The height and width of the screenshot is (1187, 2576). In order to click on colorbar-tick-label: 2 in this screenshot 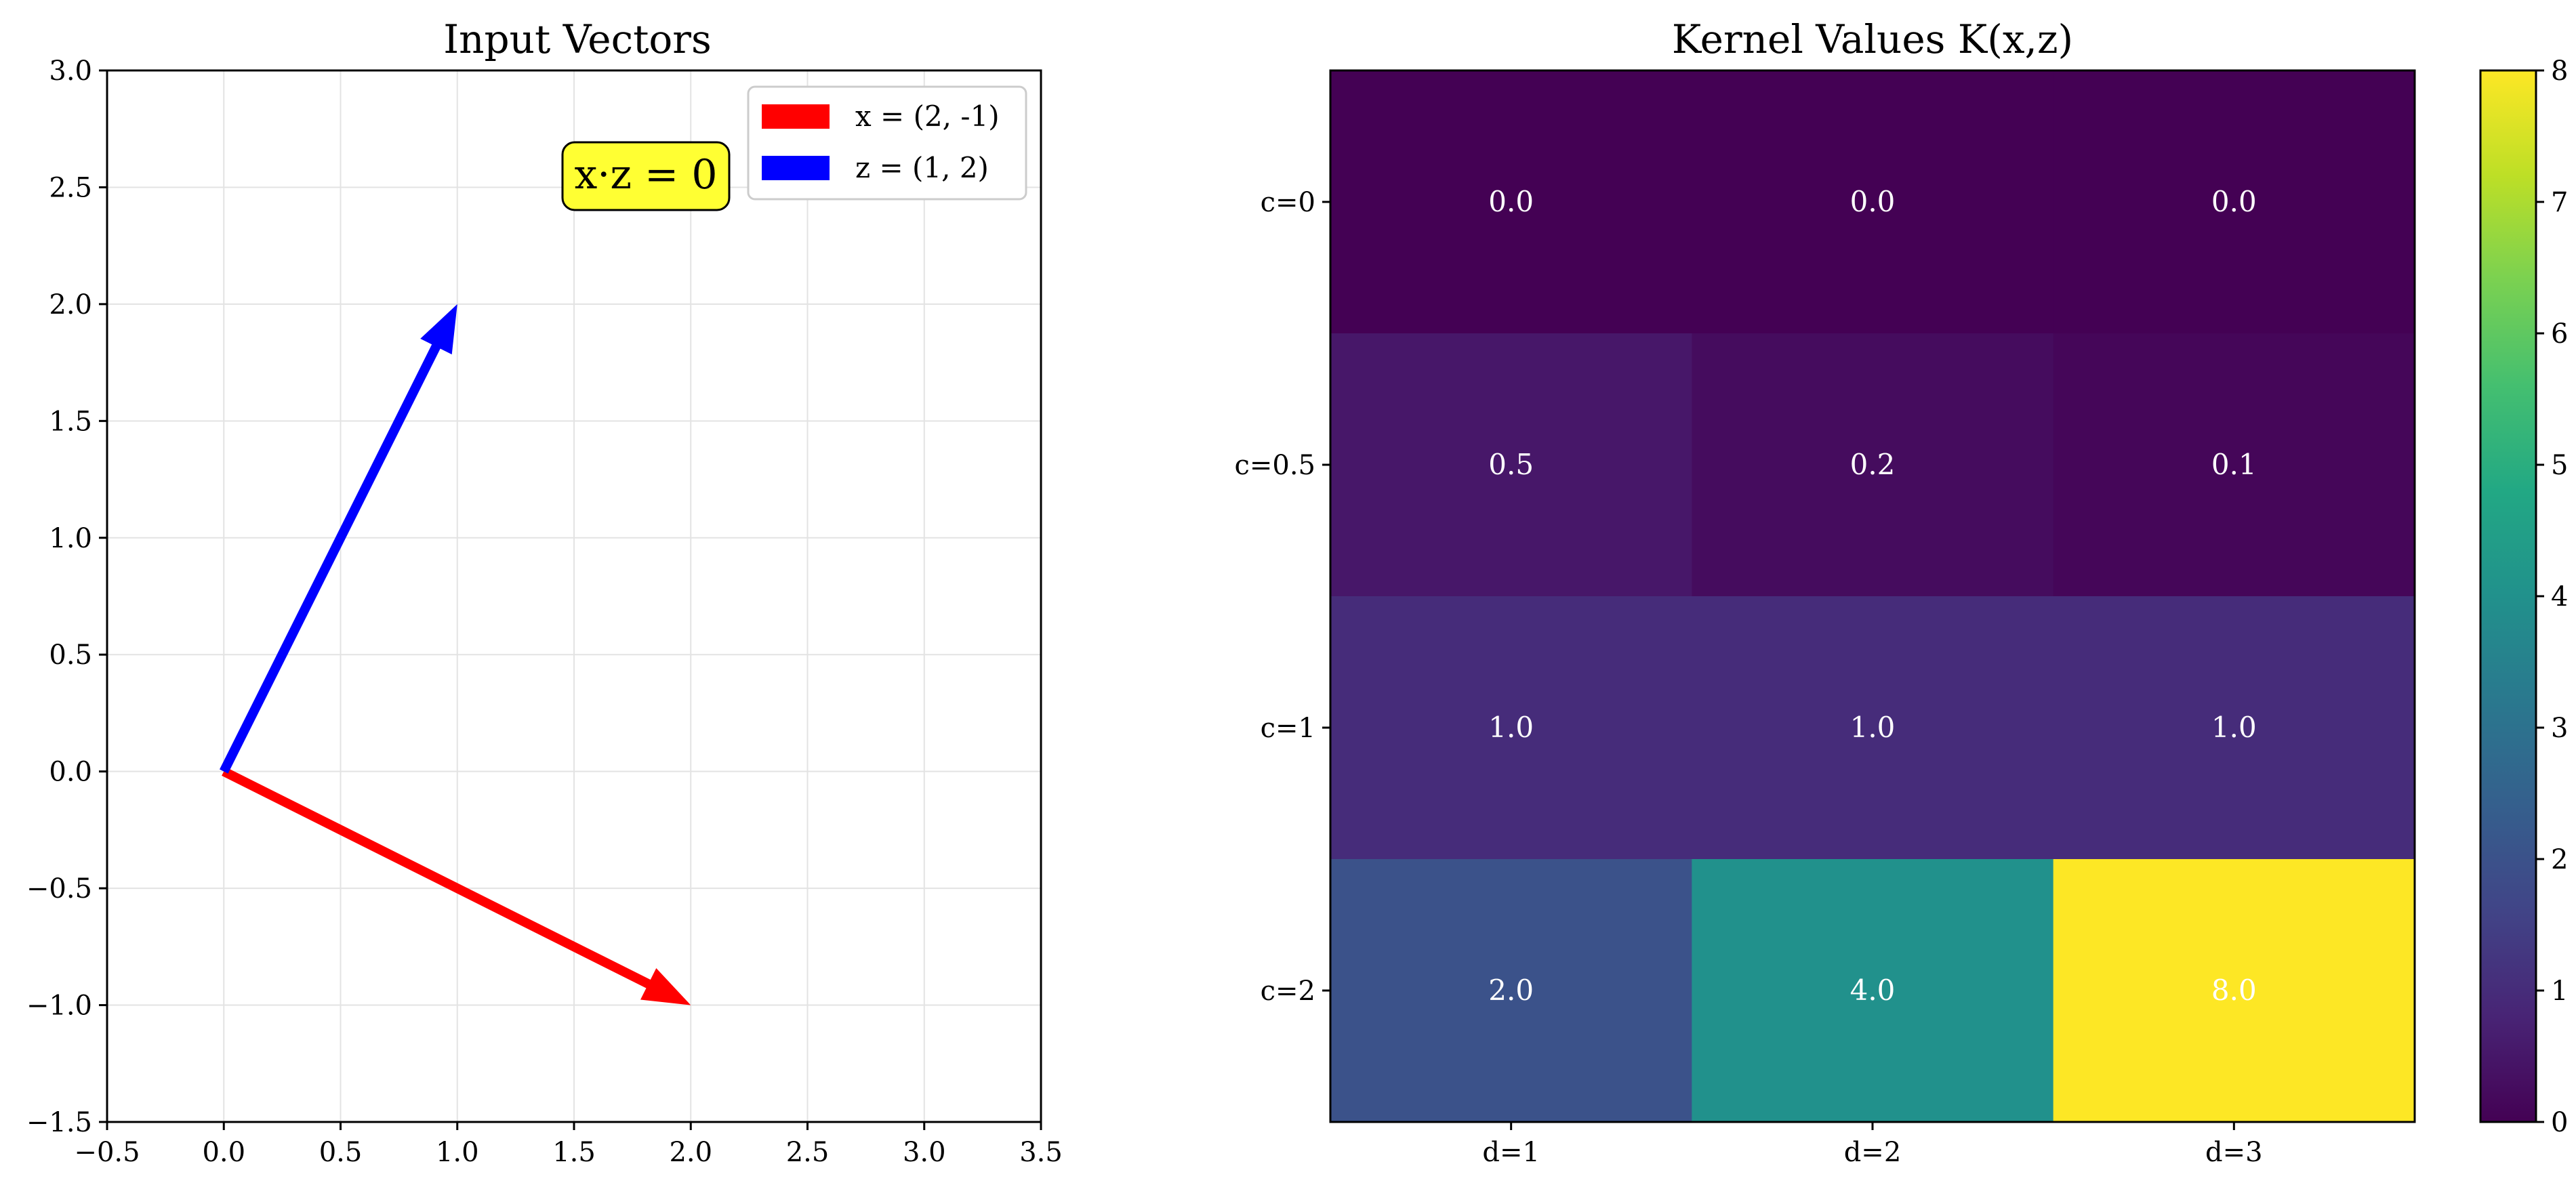, I will do `click(2560, 860)`.